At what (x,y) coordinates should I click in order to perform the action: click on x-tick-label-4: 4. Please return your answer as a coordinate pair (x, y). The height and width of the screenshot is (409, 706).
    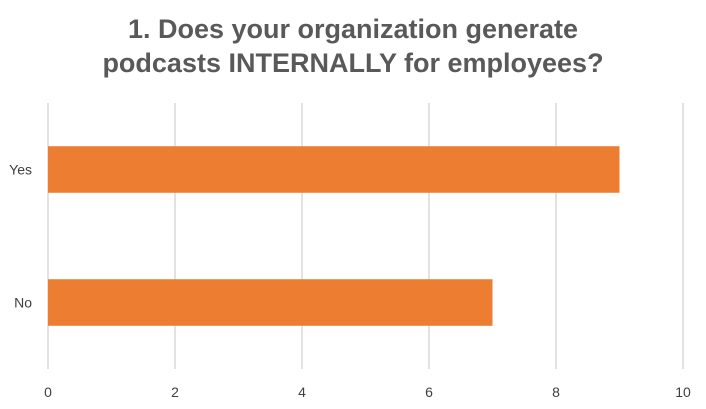
    Looking at the image, I should click on (302, 392).